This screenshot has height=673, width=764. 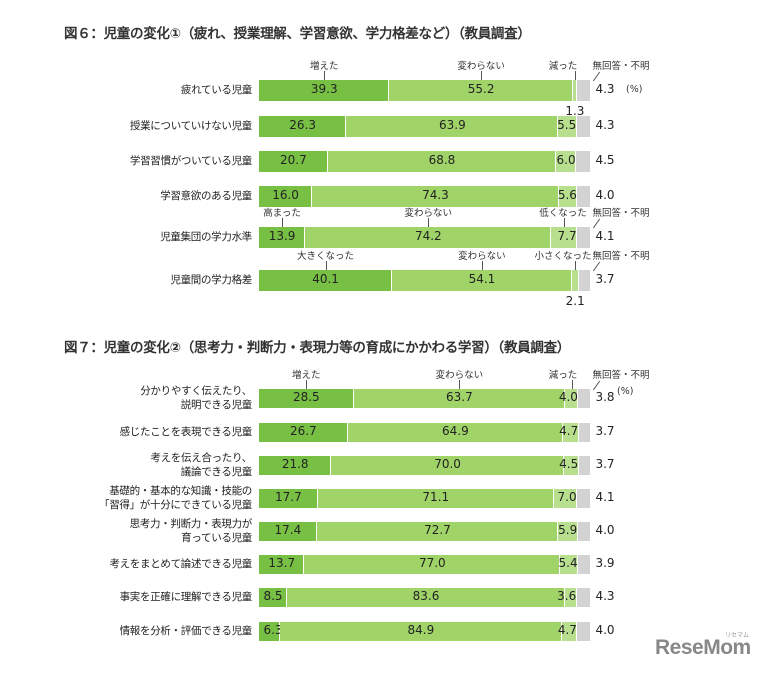 I want to click on data-label: 64.9, so click(x=455, y=431).